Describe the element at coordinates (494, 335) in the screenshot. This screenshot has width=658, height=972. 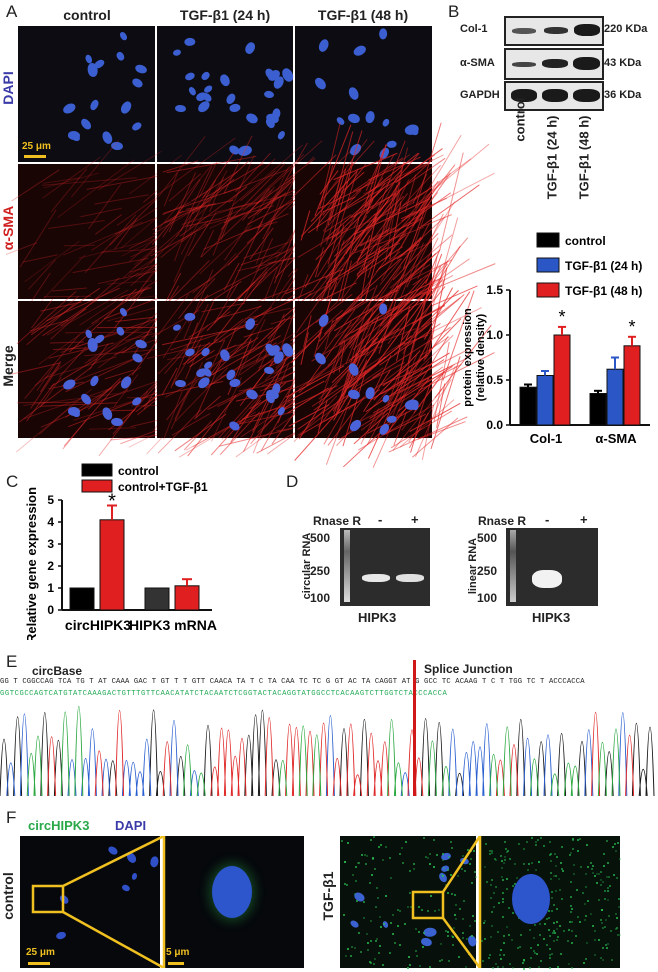
I see `chart-b-ytick-label: 1.0` at that location.